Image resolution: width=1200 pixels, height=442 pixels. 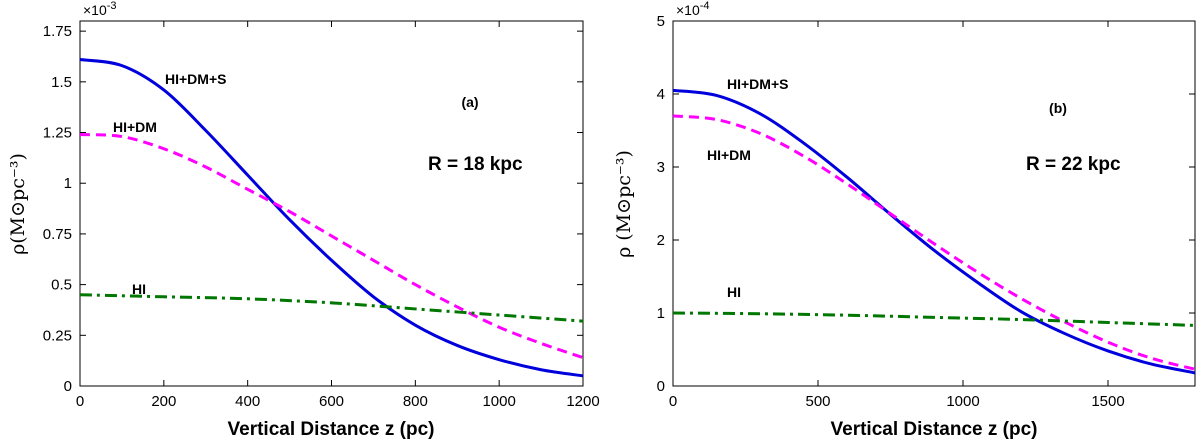 I want to click on panel-b-y-tick-label: 2, so click(x=661, y=240).